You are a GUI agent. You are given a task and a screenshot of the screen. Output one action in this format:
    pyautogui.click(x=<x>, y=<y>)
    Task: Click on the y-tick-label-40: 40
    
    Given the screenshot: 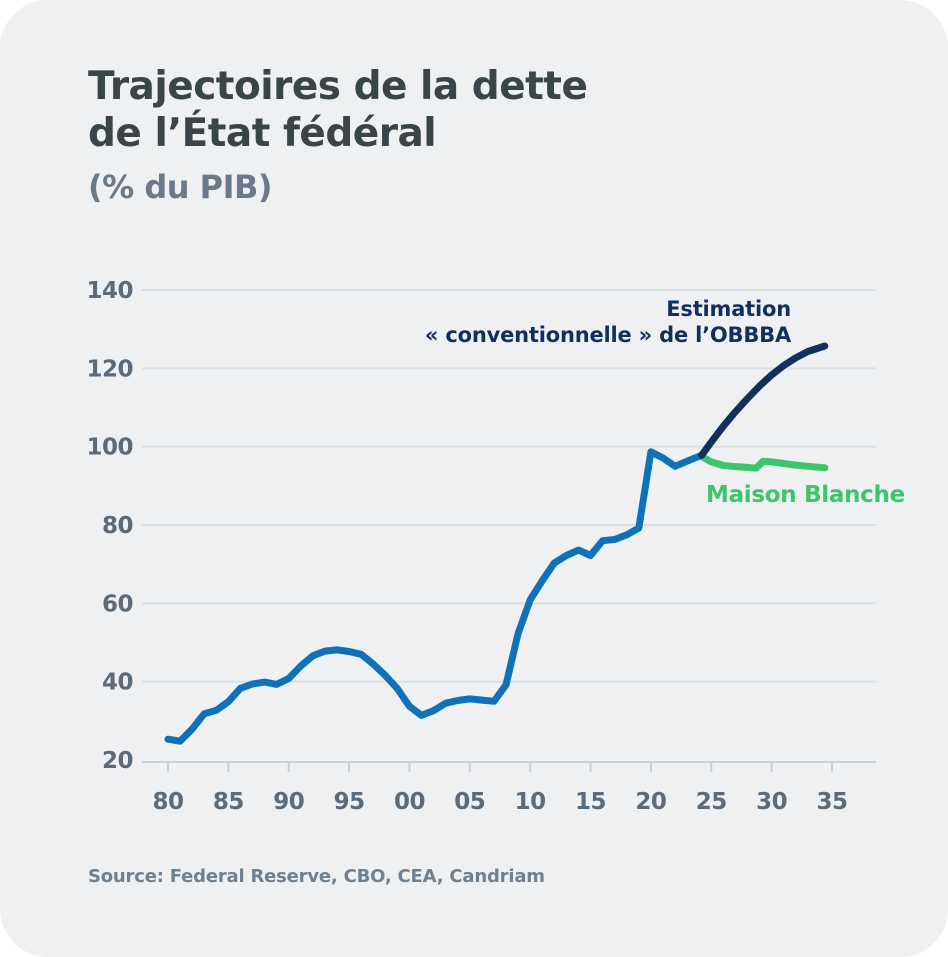 What is the action you would take?
    pyautogui.click(x=117, y=683)
    